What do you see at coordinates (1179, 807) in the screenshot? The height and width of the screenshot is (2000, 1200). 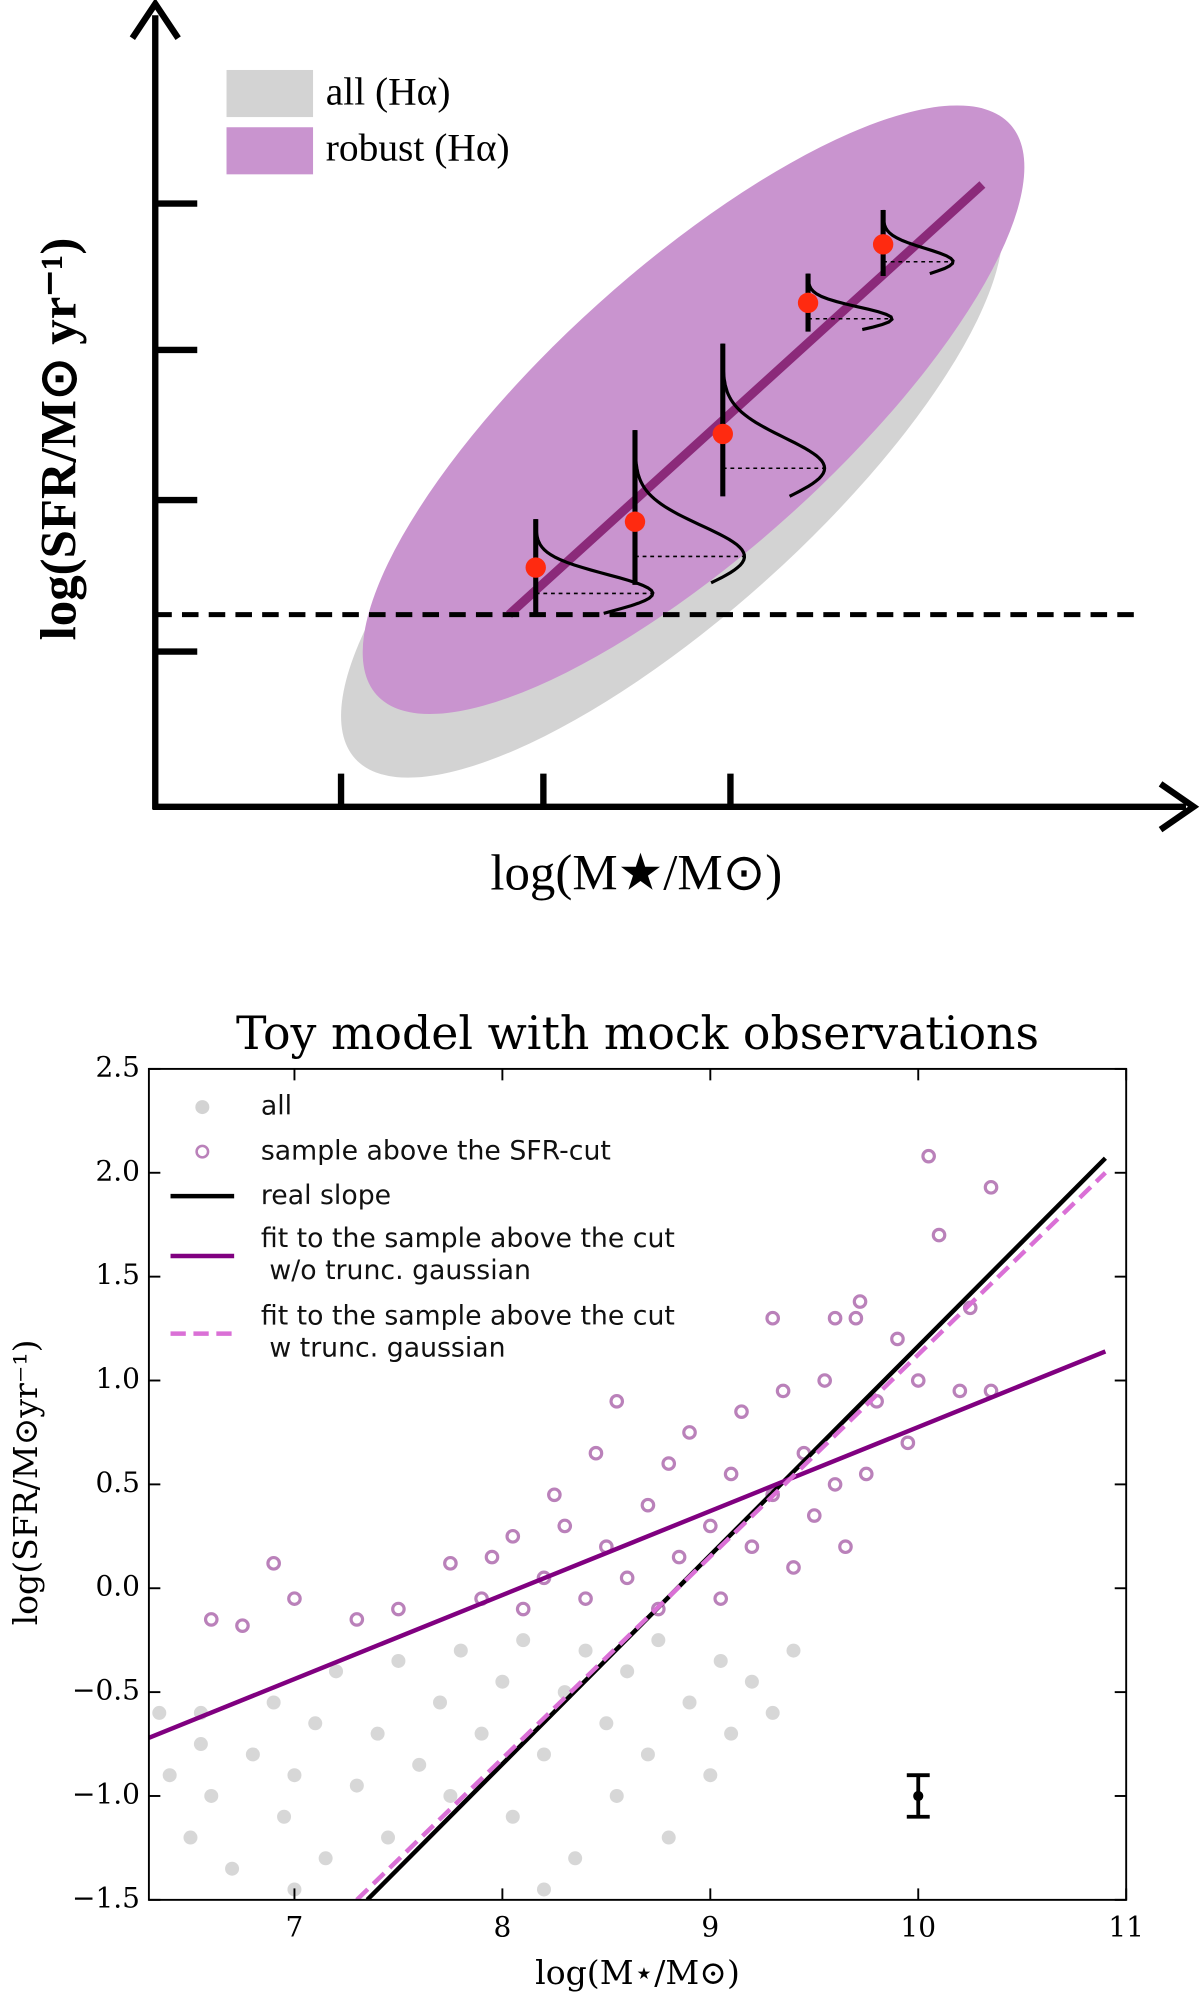 I see `x-arrow` at bounding box center [1179, 807].